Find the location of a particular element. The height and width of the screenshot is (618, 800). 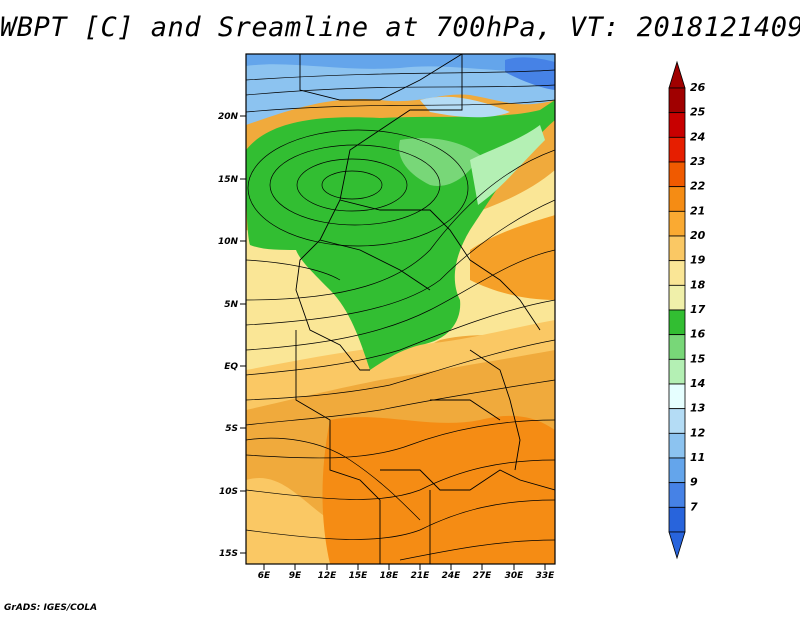

lon-tick-label: 6E is located at coordinates (264, 576).